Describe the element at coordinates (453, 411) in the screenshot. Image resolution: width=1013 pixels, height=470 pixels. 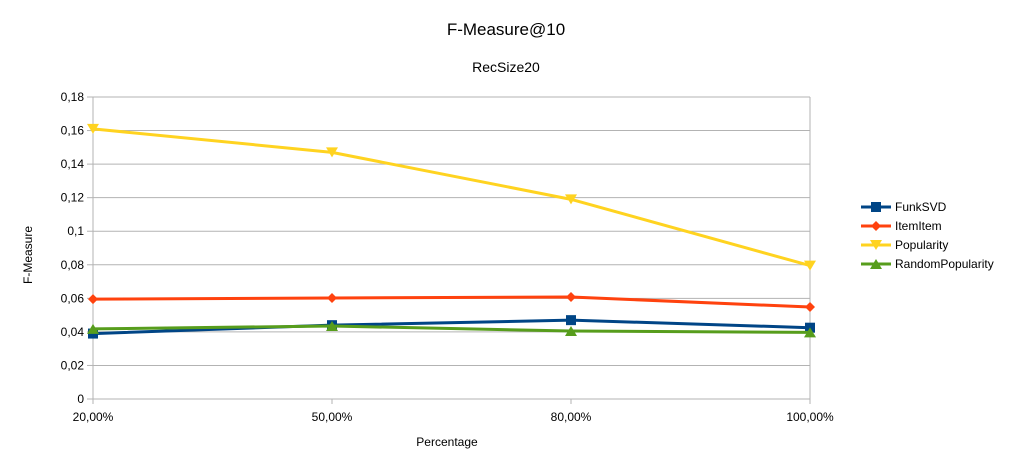
I see `x-axis-ticks: 20,00% 50,00% 80,00% 100,00%` at that location.